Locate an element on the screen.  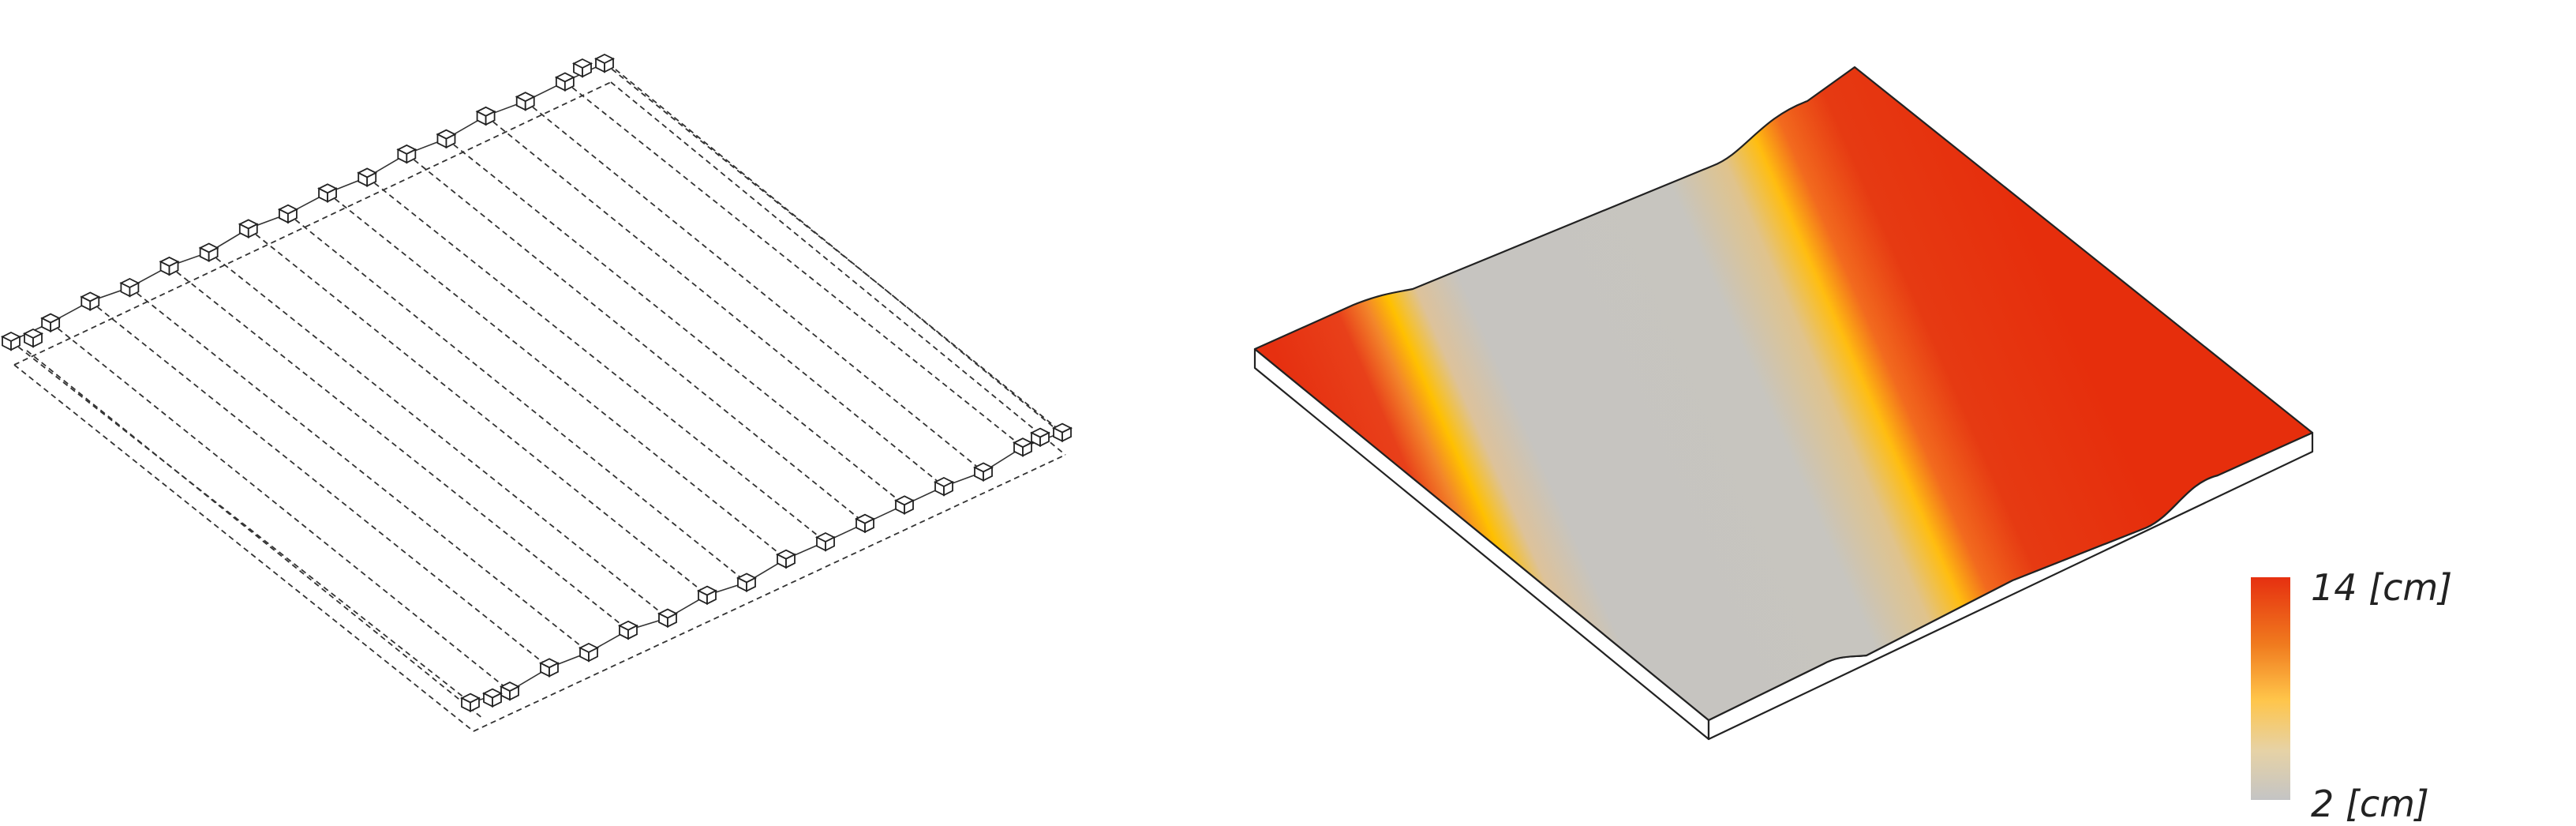
legend-min-label: 2 [cm] is located at coordinates (2370, 804).